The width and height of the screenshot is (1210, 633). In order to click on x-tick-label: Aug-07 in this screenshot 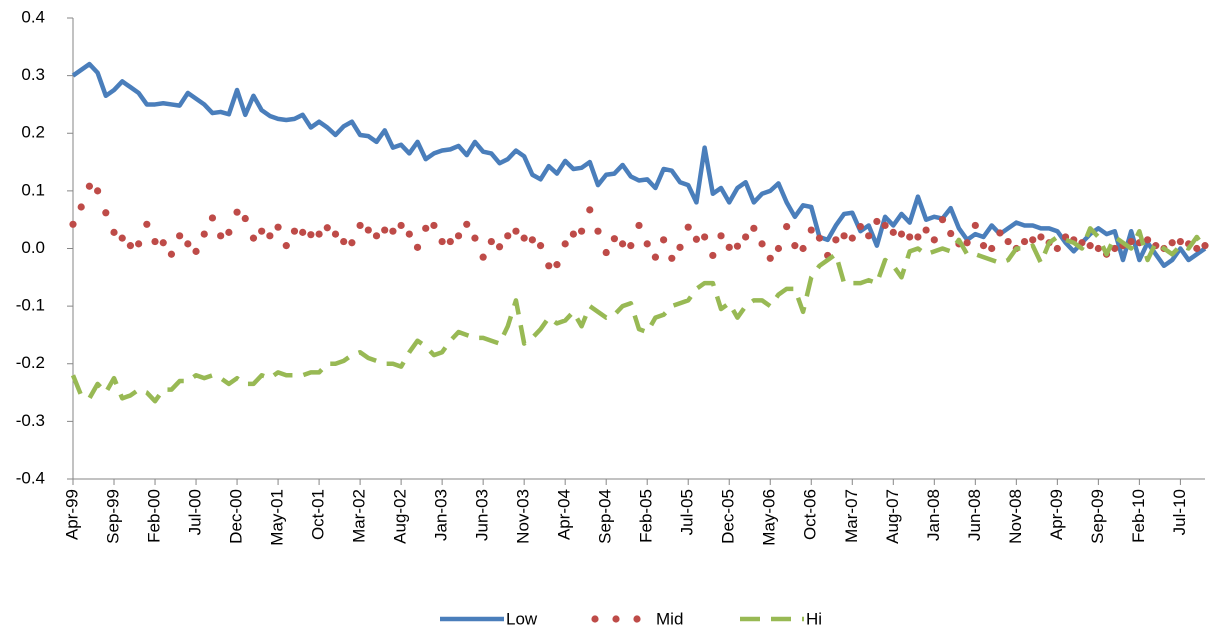, I will do `click(892, 516)`.